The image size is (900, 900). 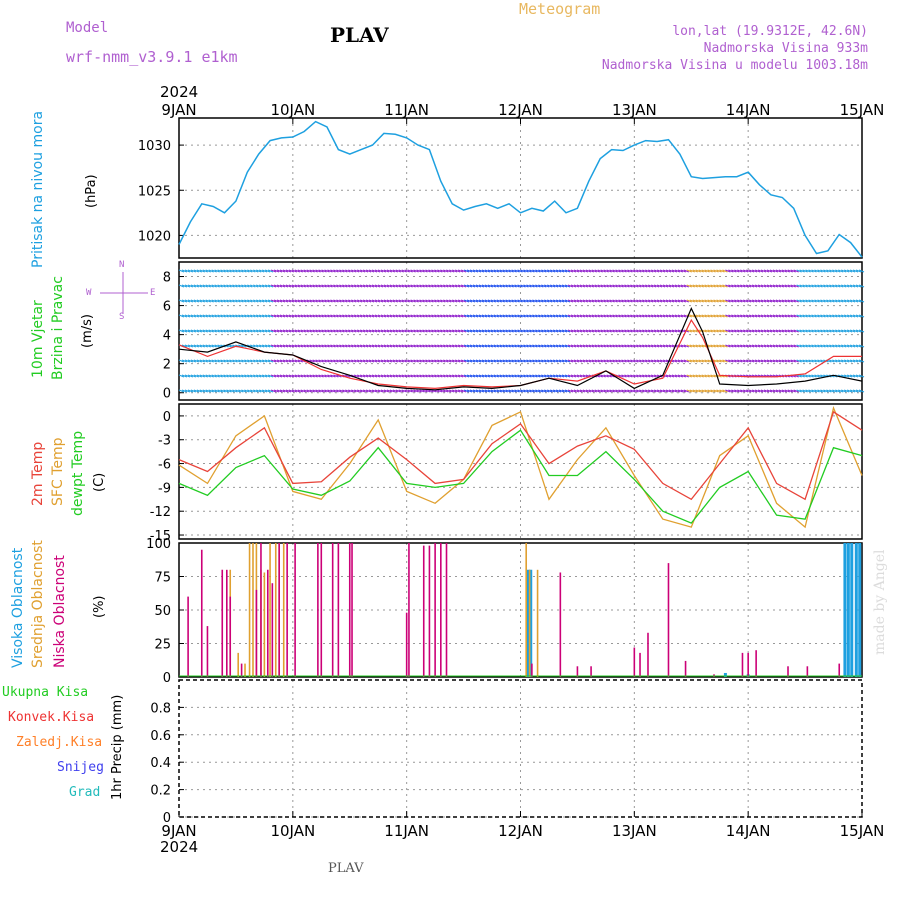 I want to click on model-name: wrf-nmm_v3.9.1 e1km, so click(x=152, y=57).